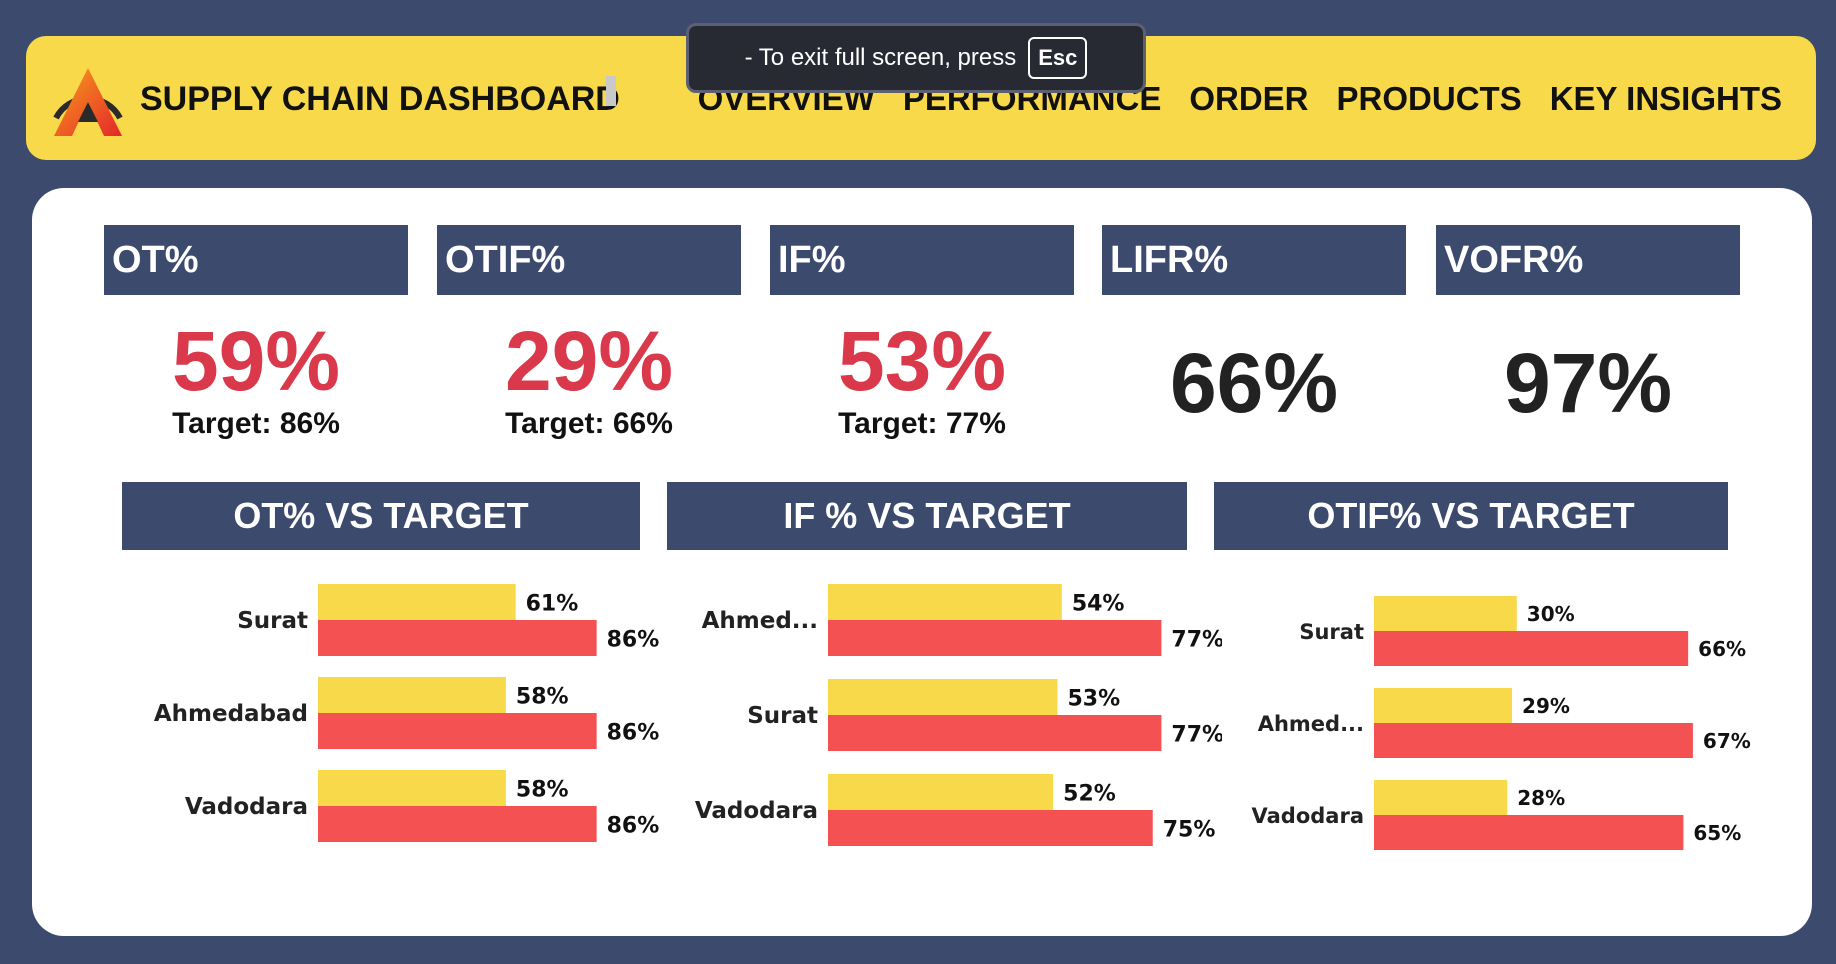 The width and height of the screenshot is (1836, 964). I want to click on kpi-value: 66%, so click(1254, 383).